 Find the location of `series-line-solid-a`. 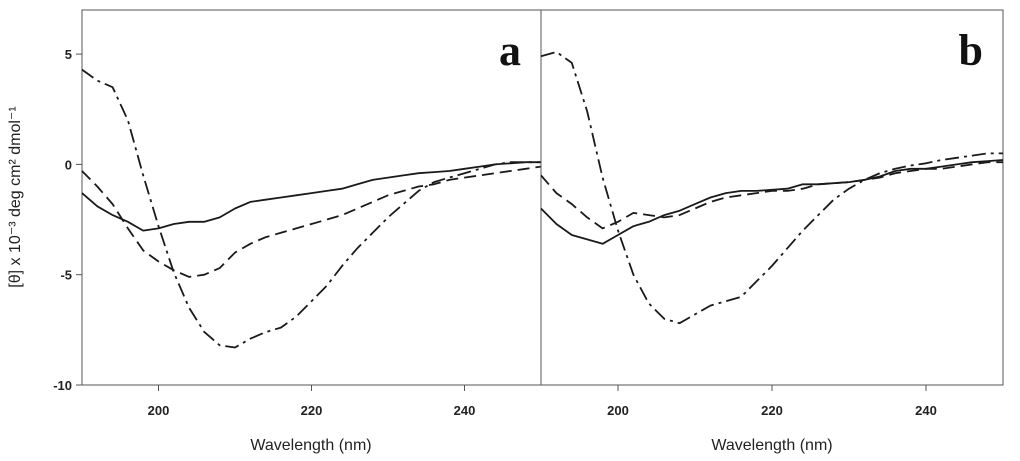

series-line-solid-a is located at coordinates (311, 196).